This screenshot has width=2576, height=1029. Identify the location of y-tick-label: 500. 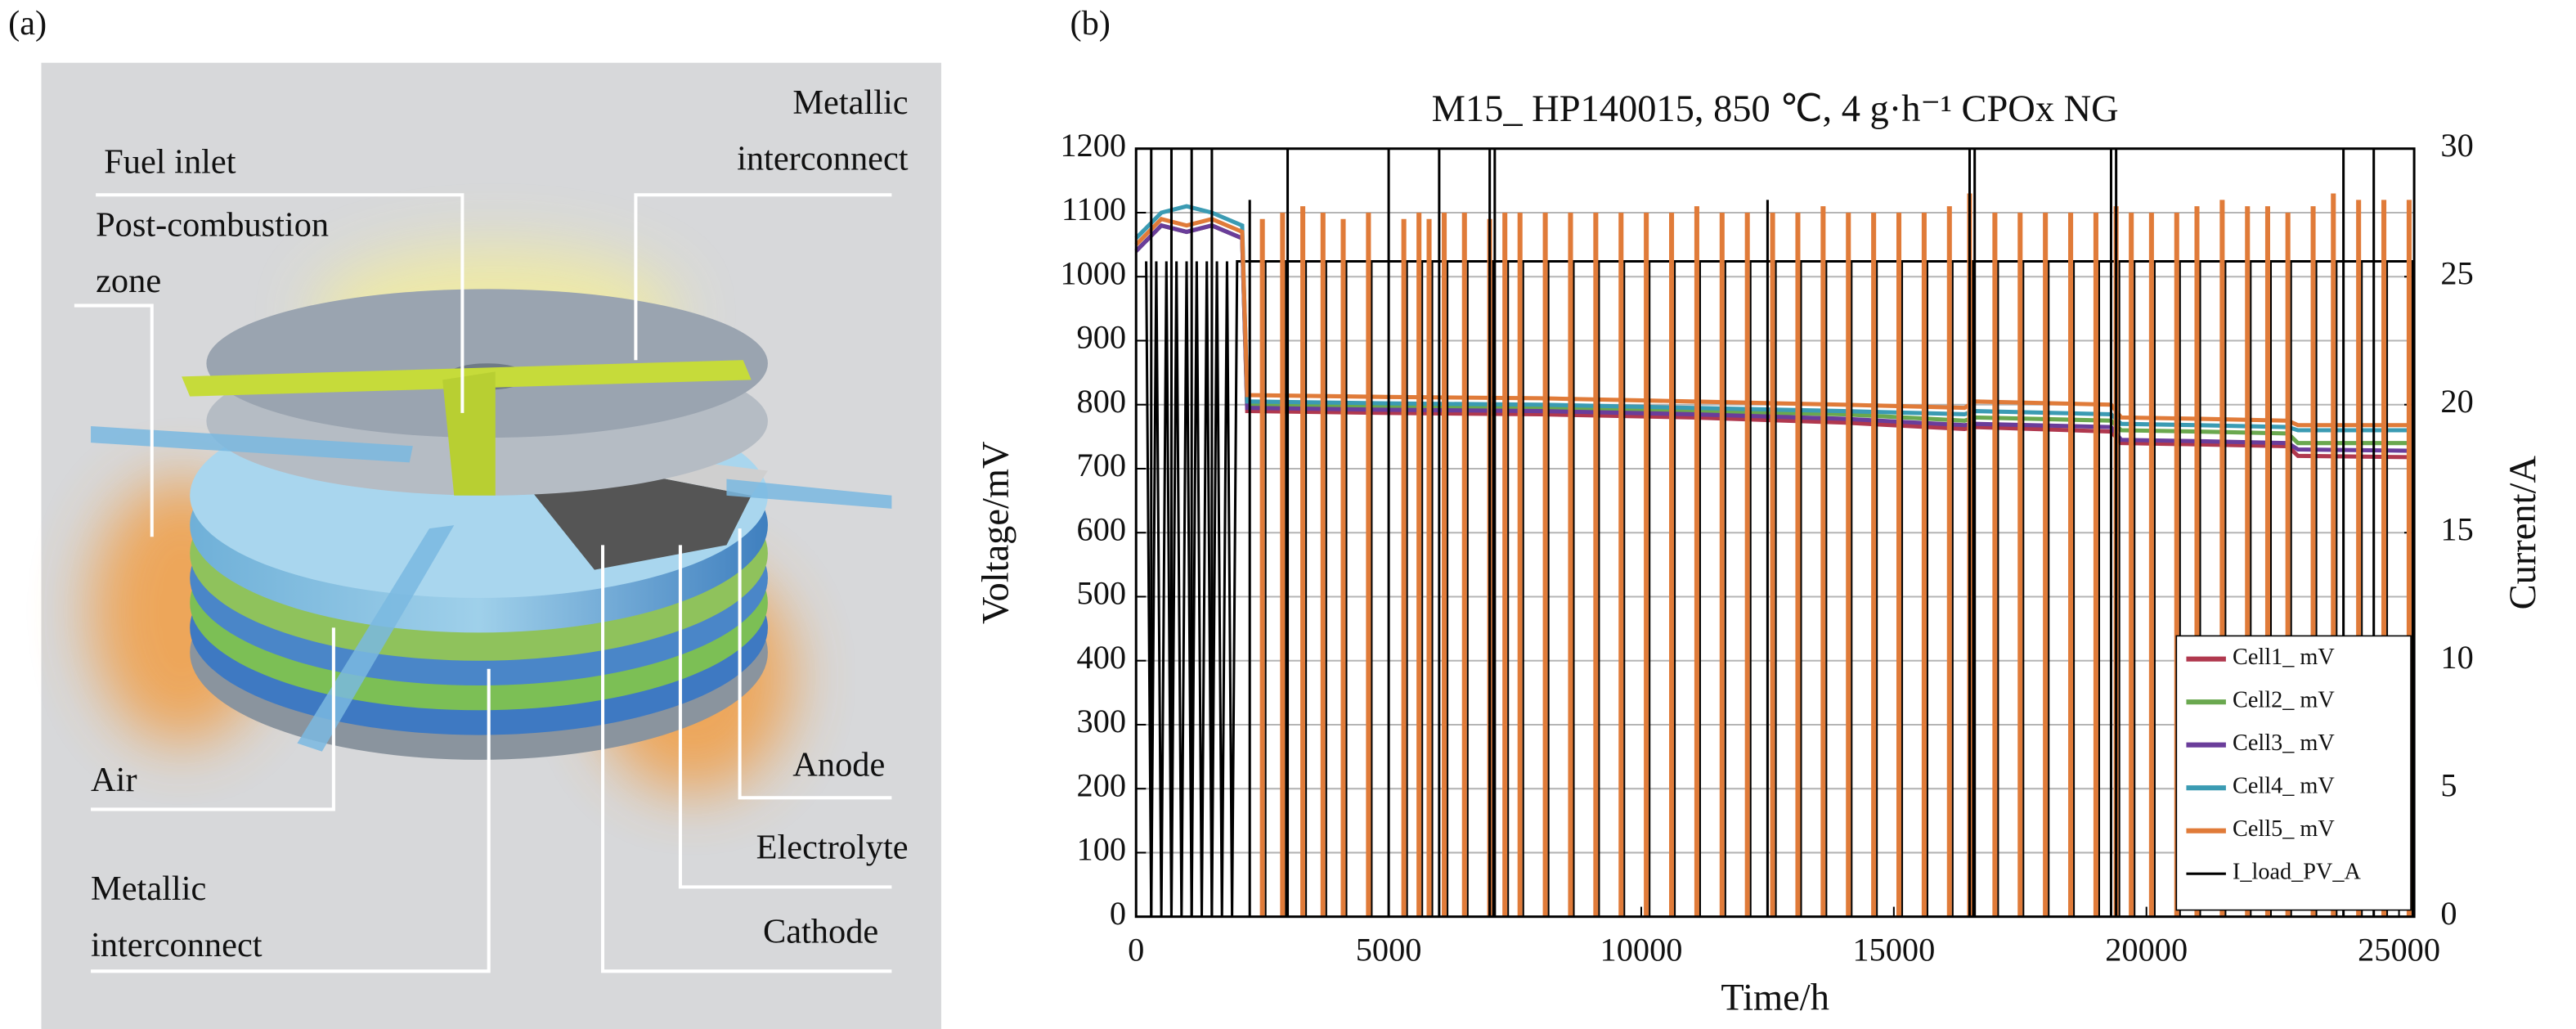
(1102, 593).